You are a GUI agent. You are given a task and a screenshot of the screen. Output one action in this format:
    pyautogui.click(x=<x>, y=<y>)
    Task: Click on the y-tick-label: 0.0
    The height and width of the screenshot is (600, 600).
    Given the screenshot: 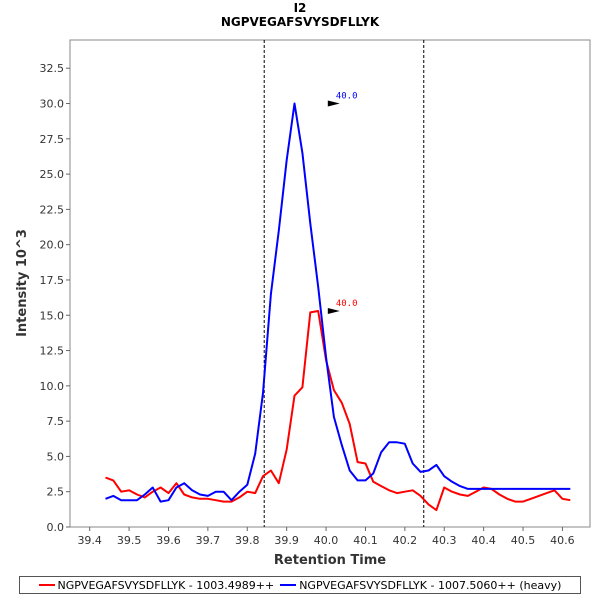 What is the action you would take?
    pyautogui.click(x=56, y=527)
    